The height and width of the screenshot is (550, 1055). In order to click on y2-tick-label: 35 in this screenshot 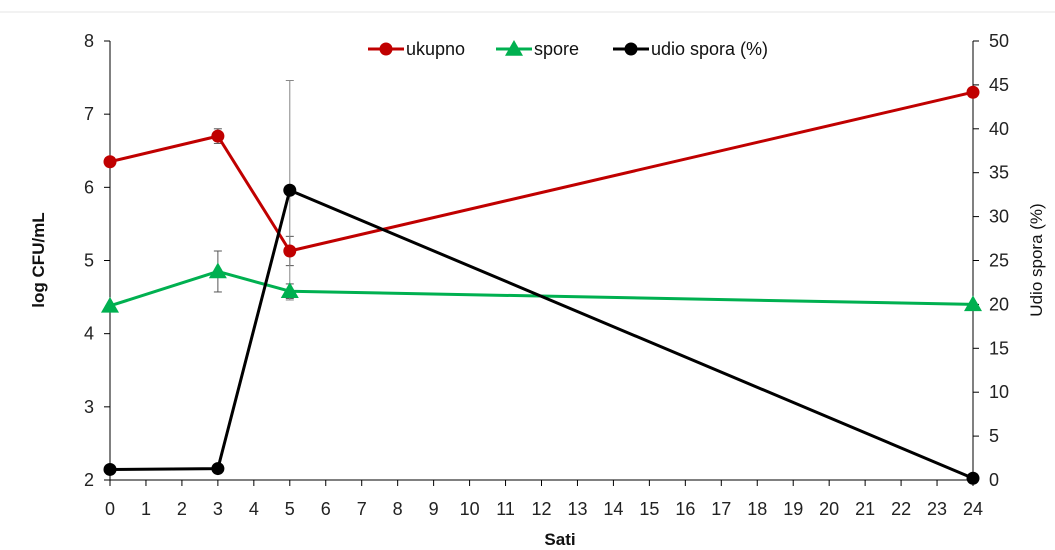, I will do `click(999, 173)`.